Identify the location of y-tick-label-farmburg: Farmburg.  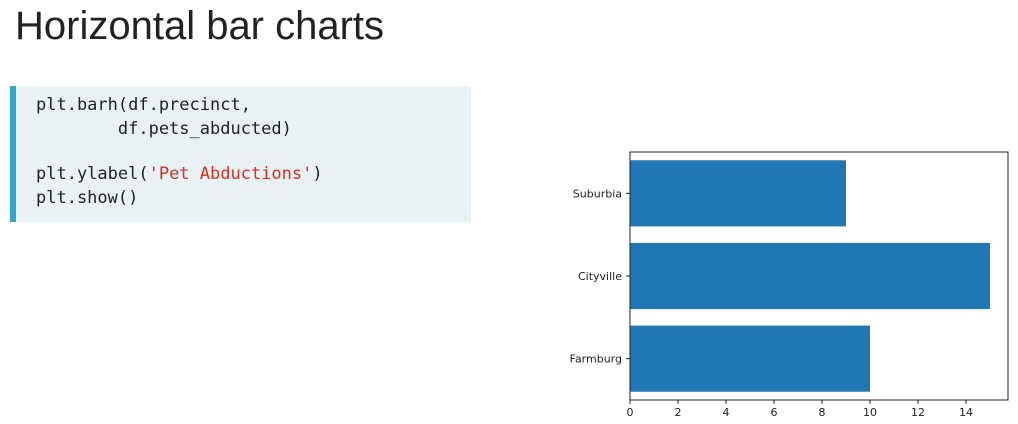
(596, 359).